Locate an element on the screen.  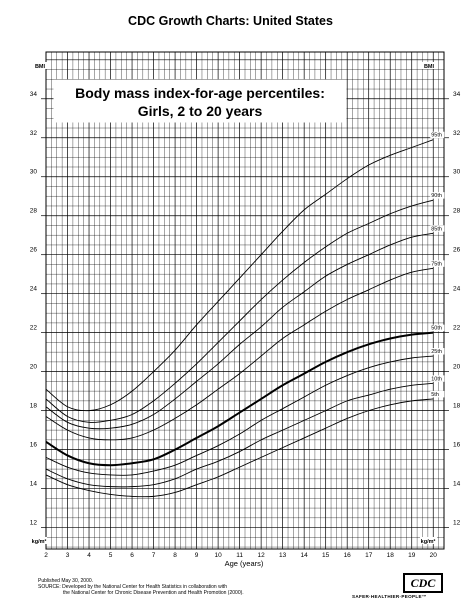
y-axis-label-right: BMI is located at coordinates (429, 67).